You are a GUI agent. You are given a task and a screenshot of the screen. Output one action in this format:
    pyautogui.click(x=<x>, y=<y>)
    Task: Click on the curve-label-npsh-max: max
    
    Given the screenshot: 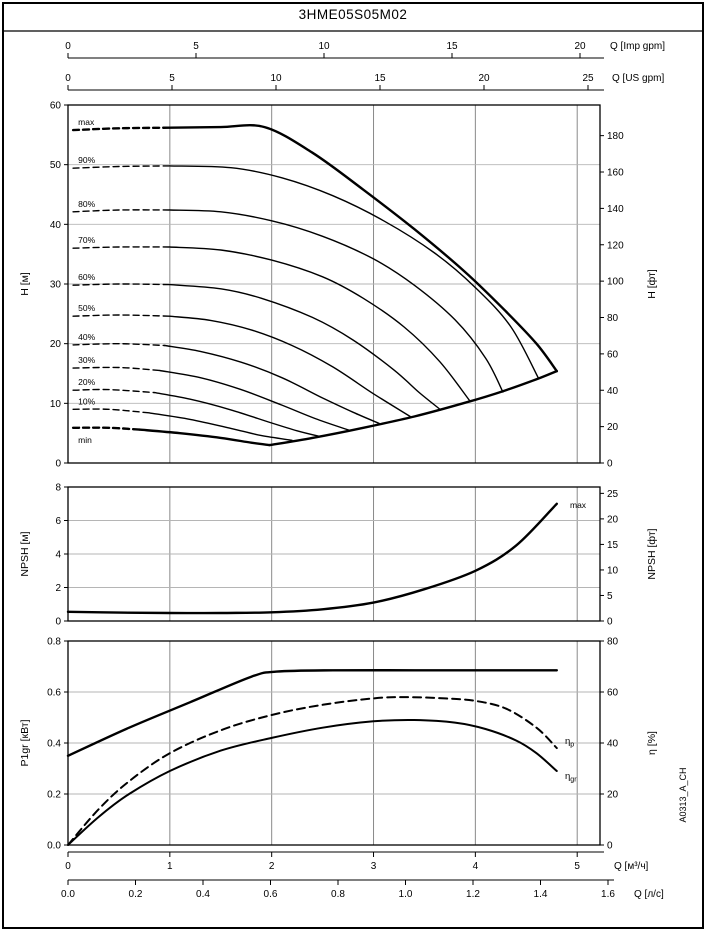 What is the action you would take?
    pyautogui.click(x=578, y=505)
    